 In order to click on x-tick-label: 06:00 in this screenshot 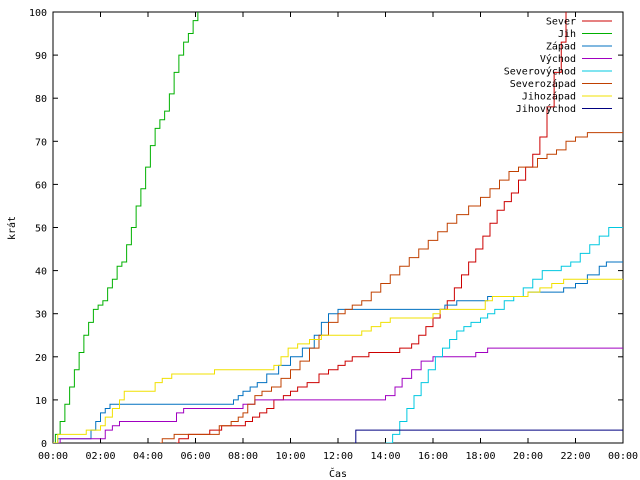, I will do `click(195, 456)`.